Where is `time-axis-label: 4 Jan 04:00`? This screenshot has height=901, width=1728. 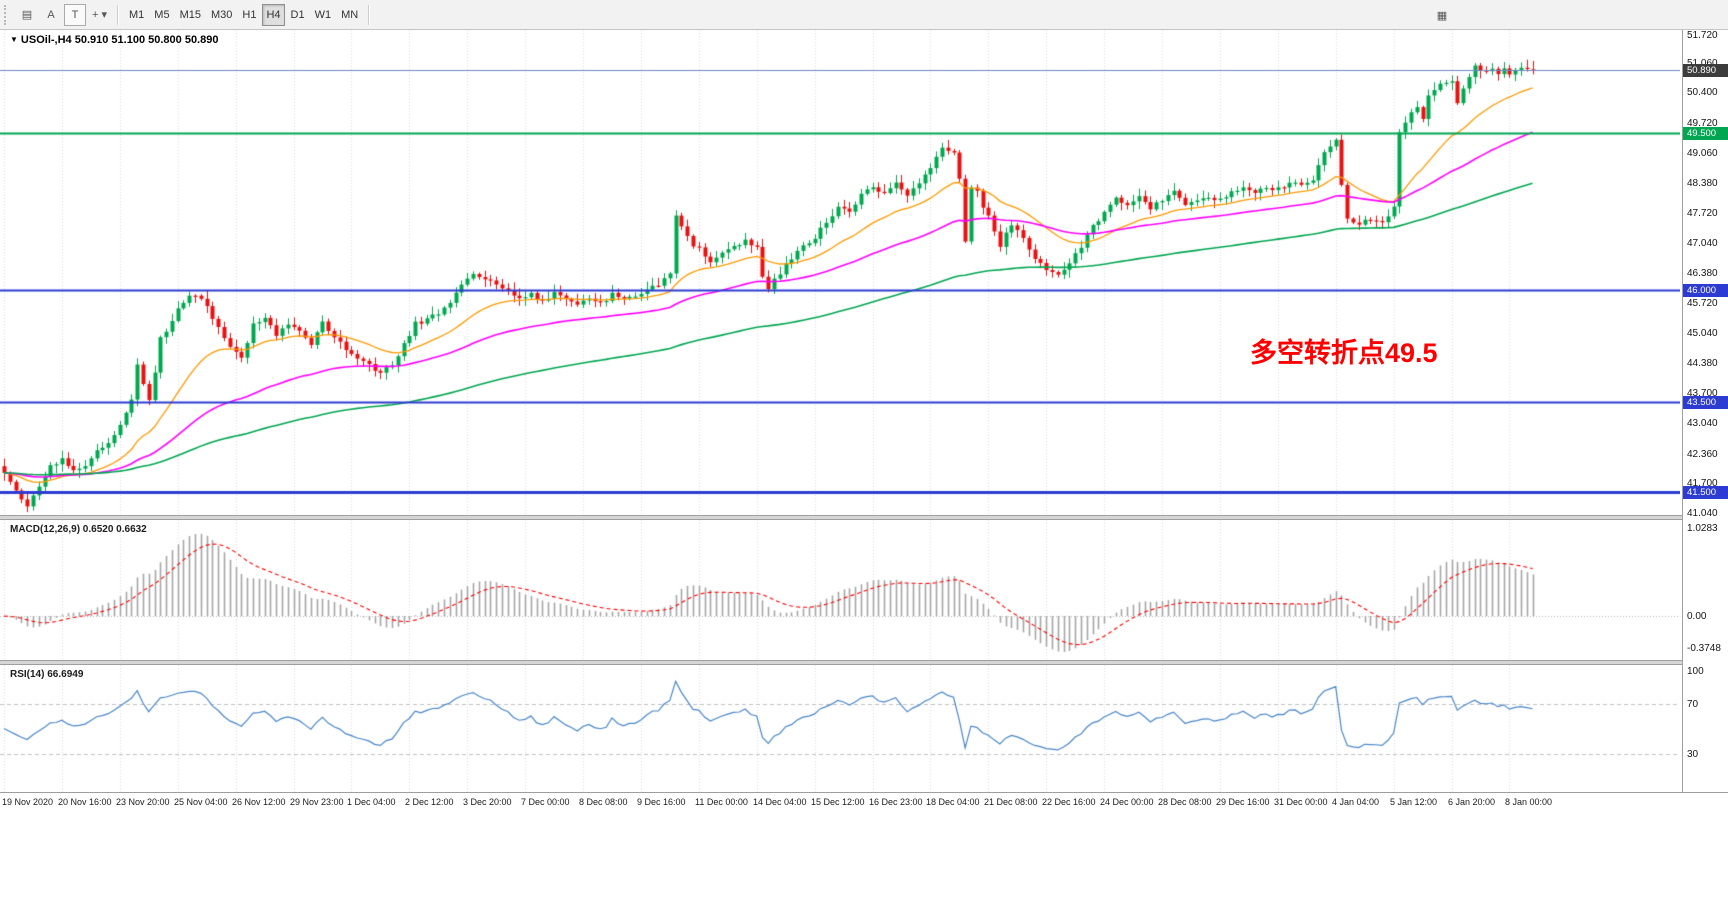
time-axis-label: 4 Jan 04:00 is located at coordinates (1356, 802).